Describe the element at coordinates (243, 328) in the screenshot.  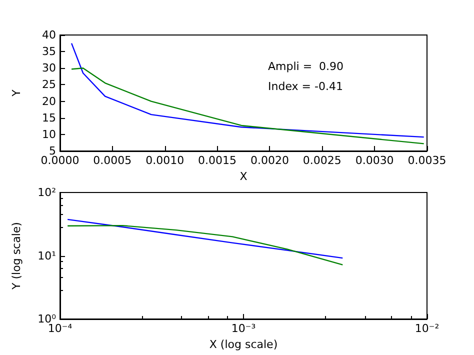
I see `x-tick-label: 10⁻³` at that location.